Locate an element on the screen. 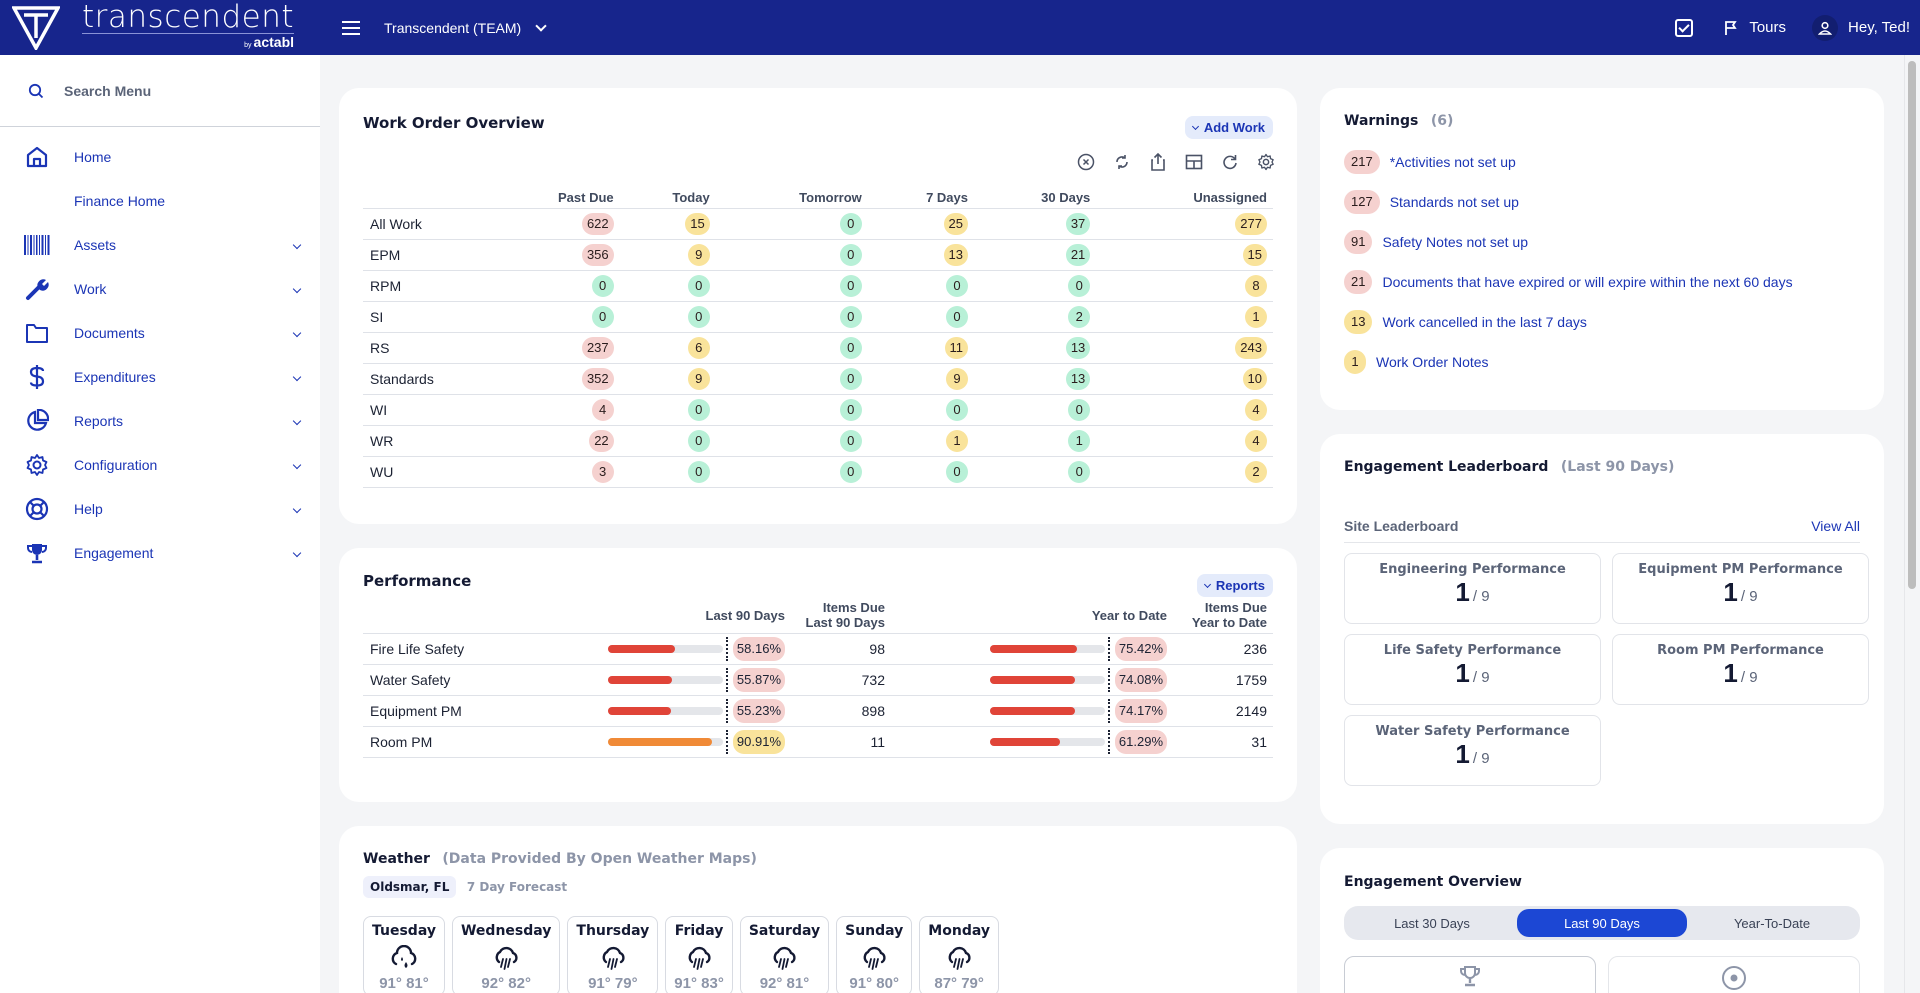  add-work-button: Add Work is located at coordinates (1228, 127).